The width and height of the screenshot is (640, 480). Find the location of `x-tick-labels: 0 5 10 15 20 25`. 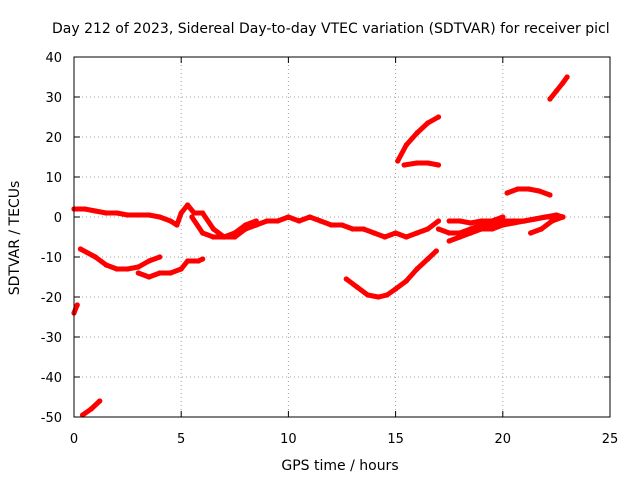

x-tick-labels: 0 5 10 15 20 25 is located at coordinates (344, 439).